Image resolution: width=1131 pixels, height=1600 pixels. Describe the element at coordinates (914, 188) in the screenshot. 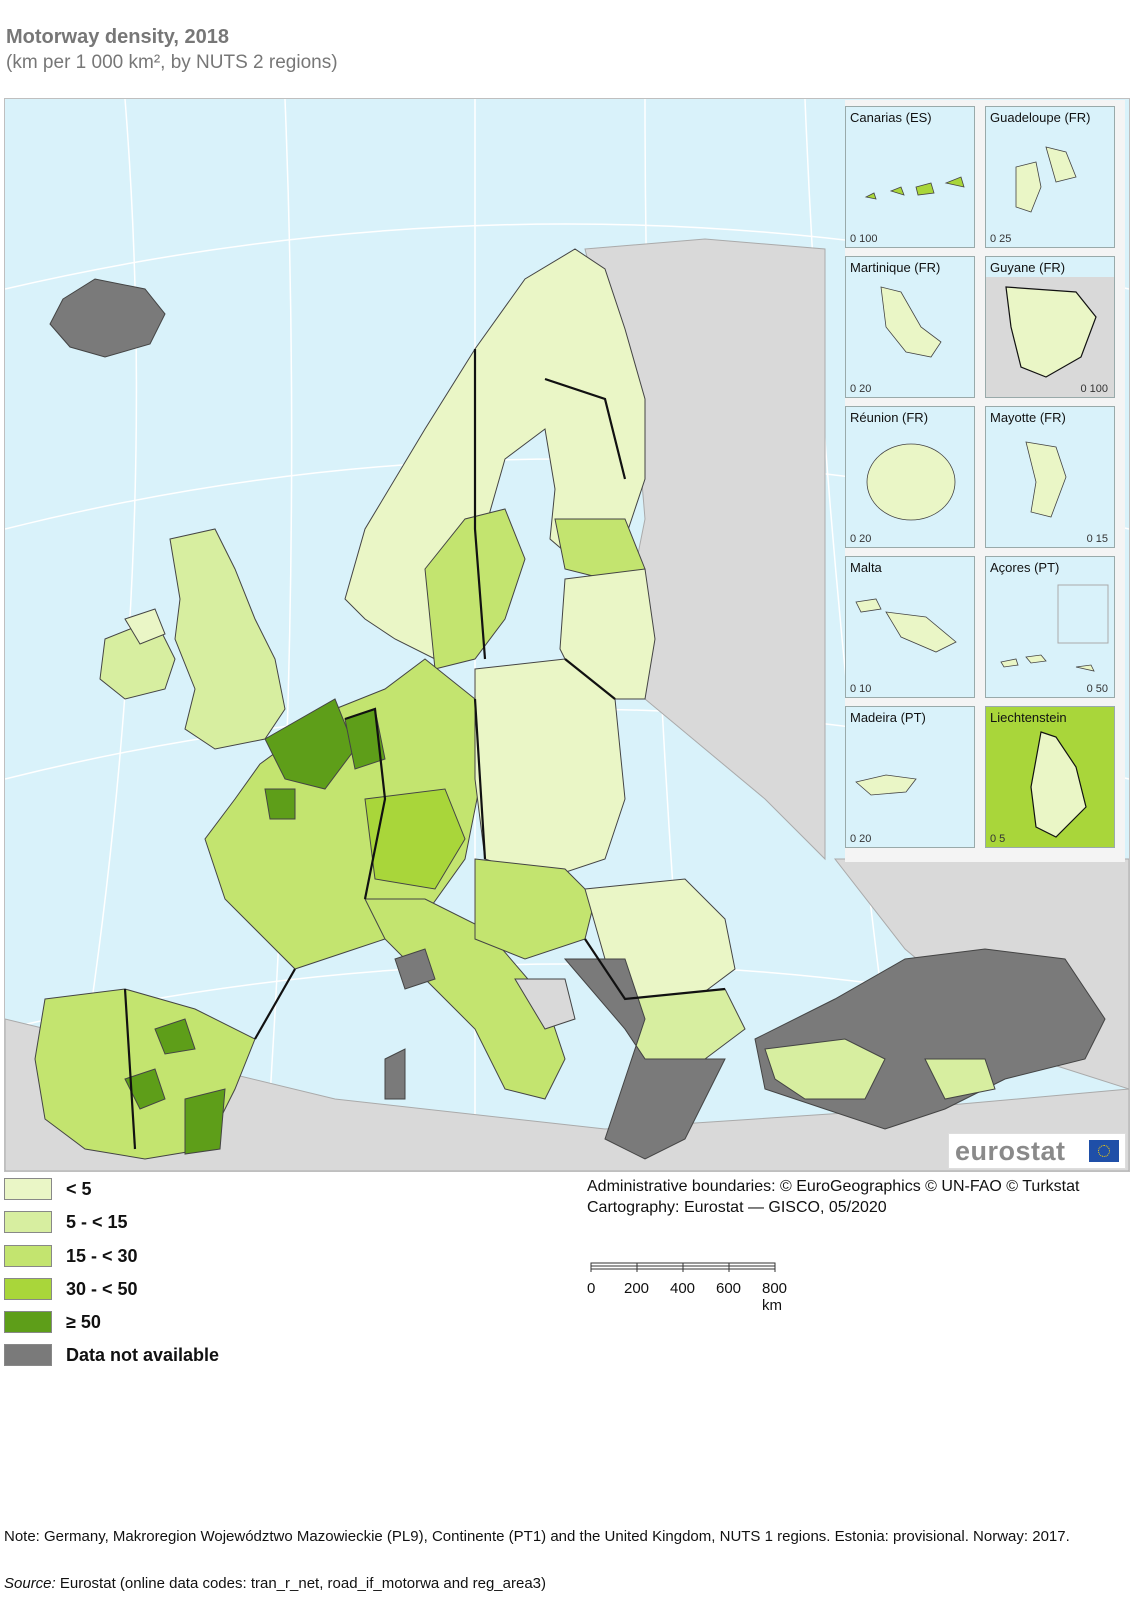

I see `inset-canarias-map` at that location.